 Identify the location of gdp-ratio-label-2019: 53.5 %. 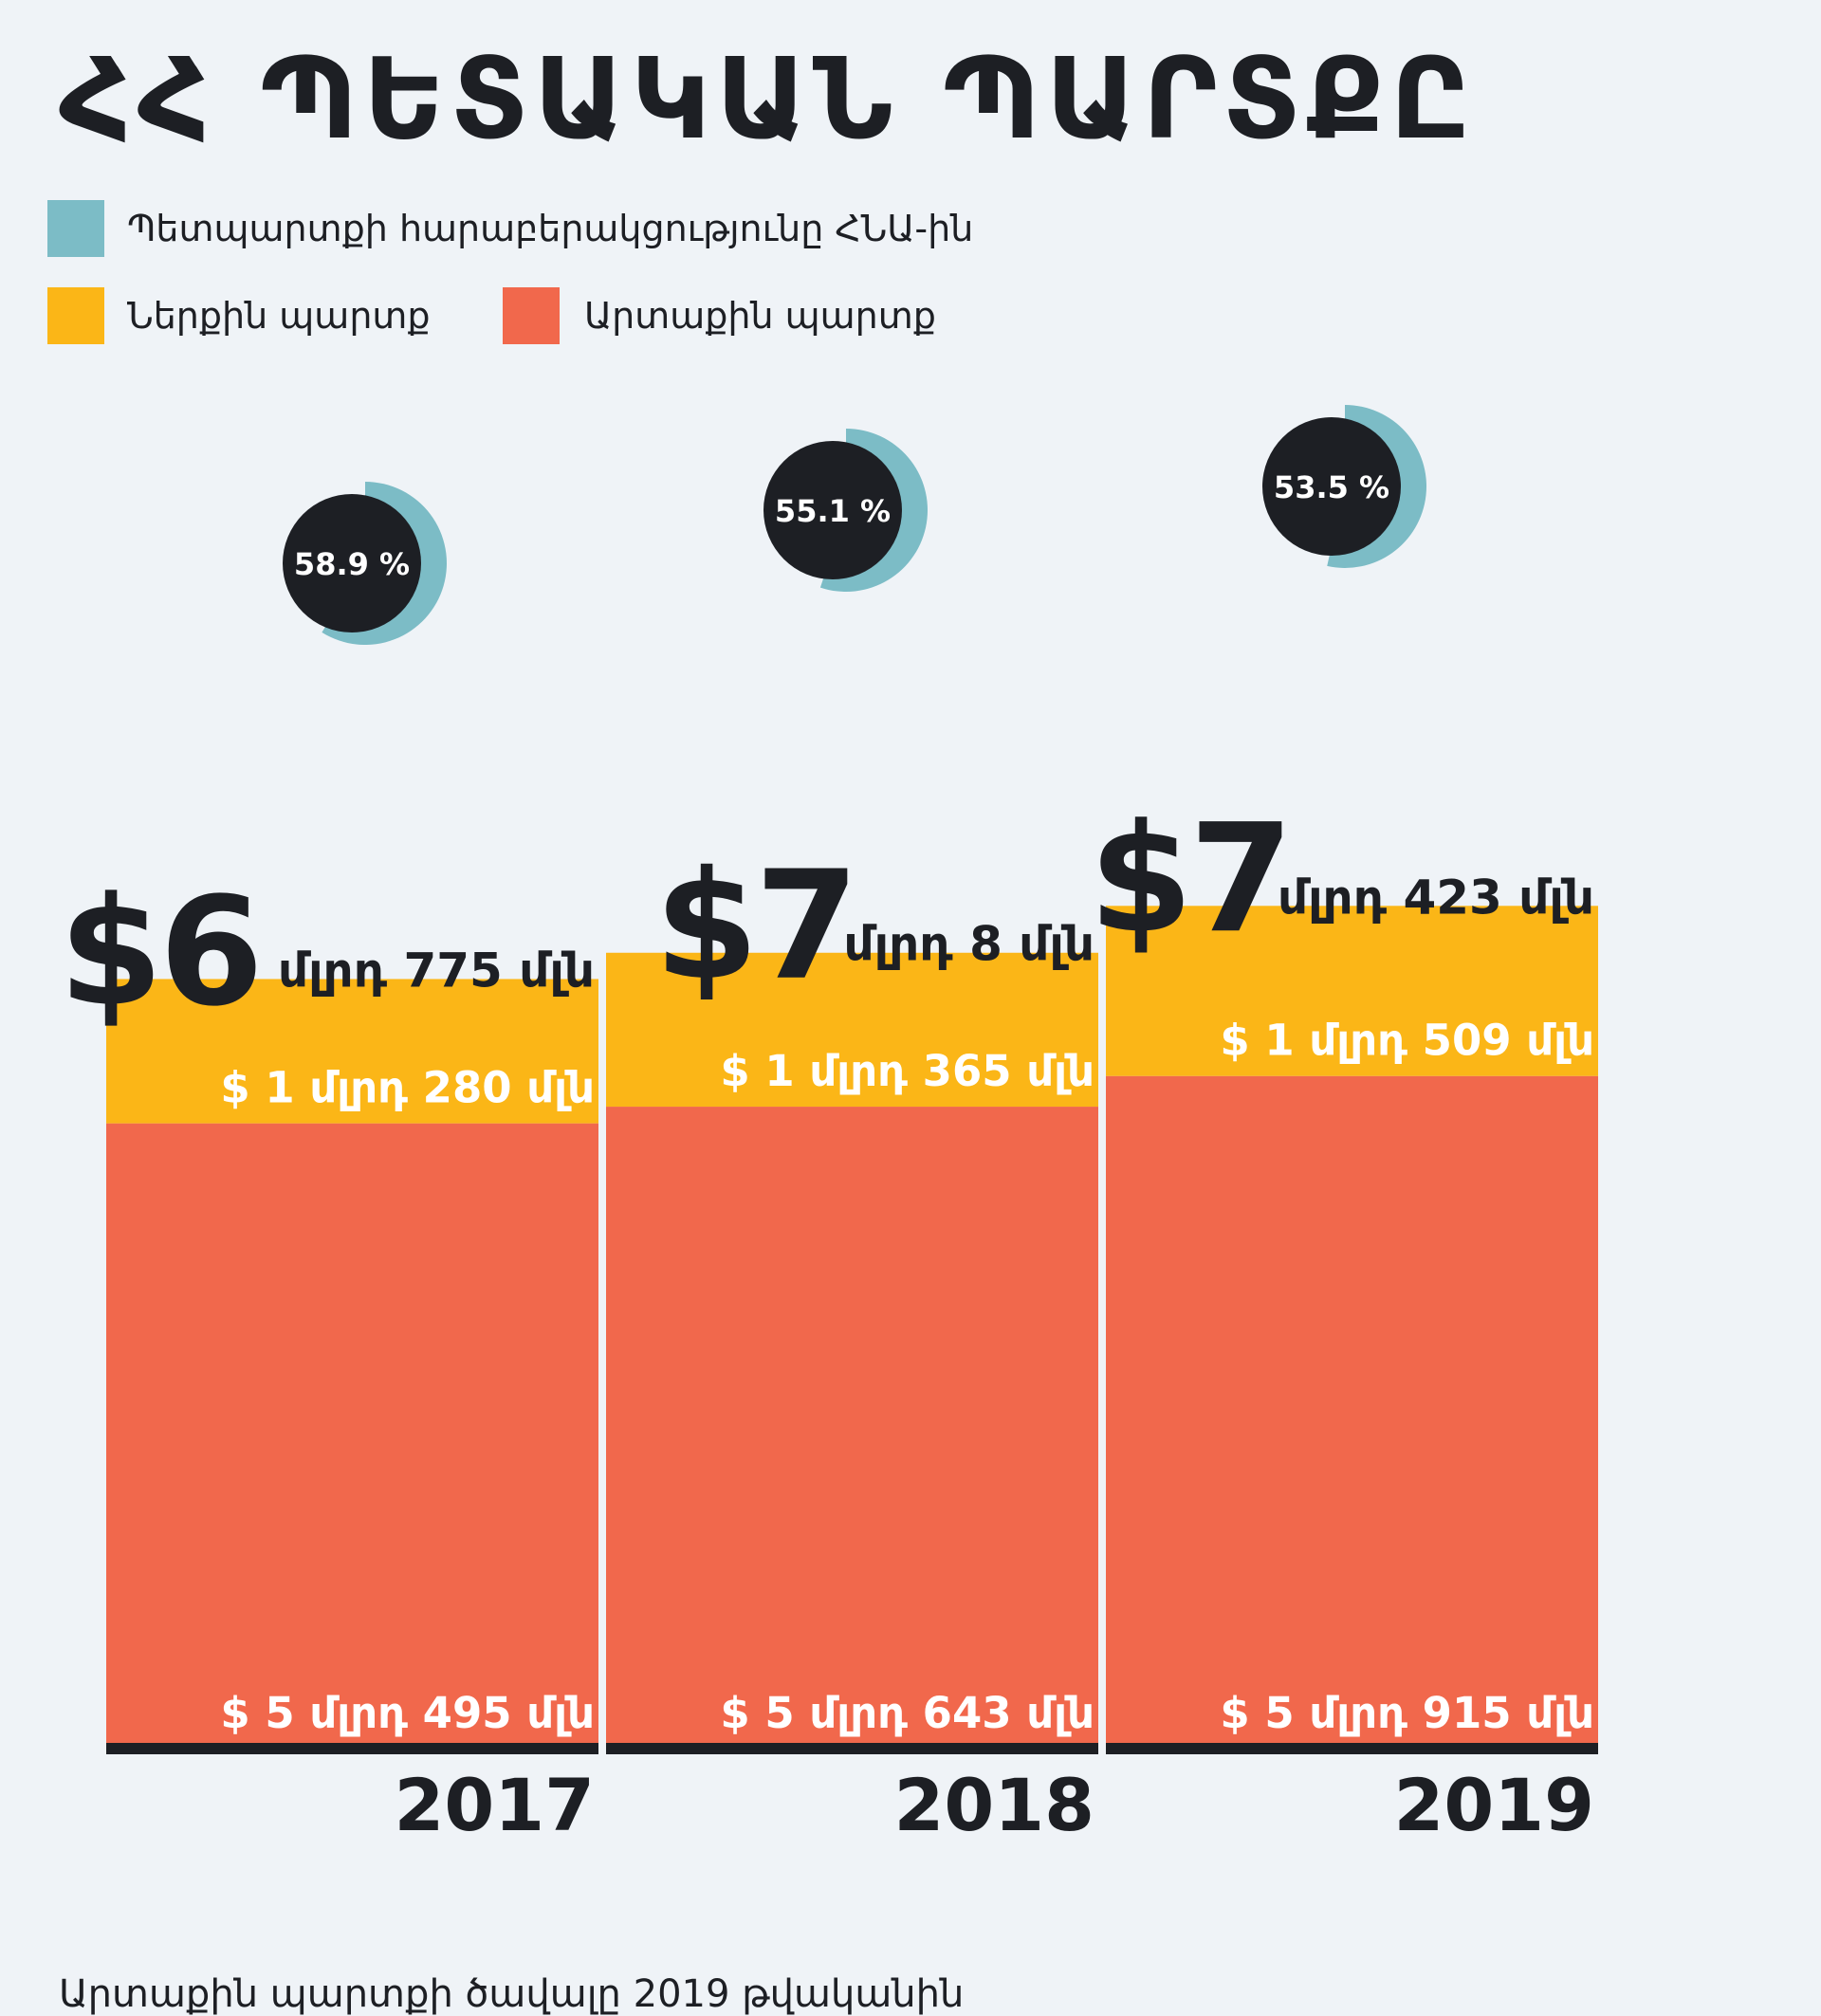
(1331, 487).